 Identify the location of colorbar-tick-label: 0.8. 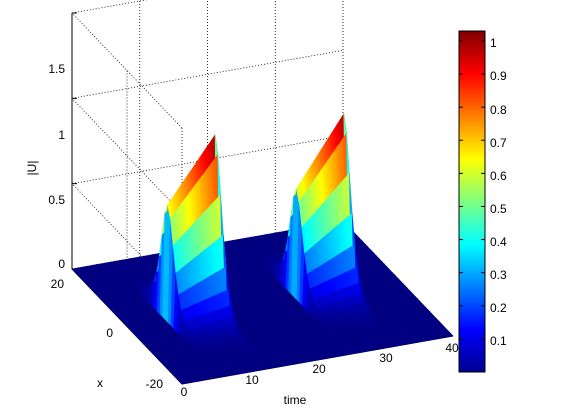
(498, 110).